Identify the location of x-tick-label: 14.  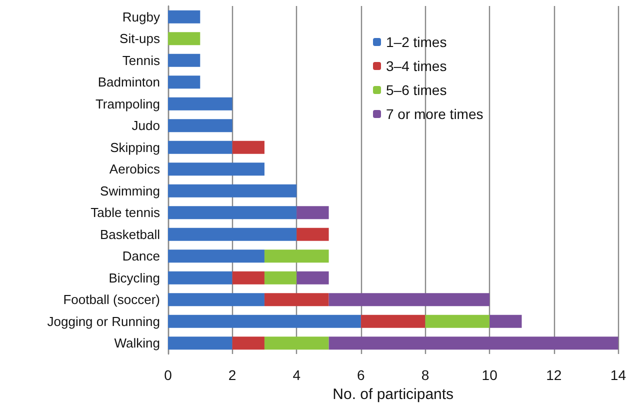
(618, 375).